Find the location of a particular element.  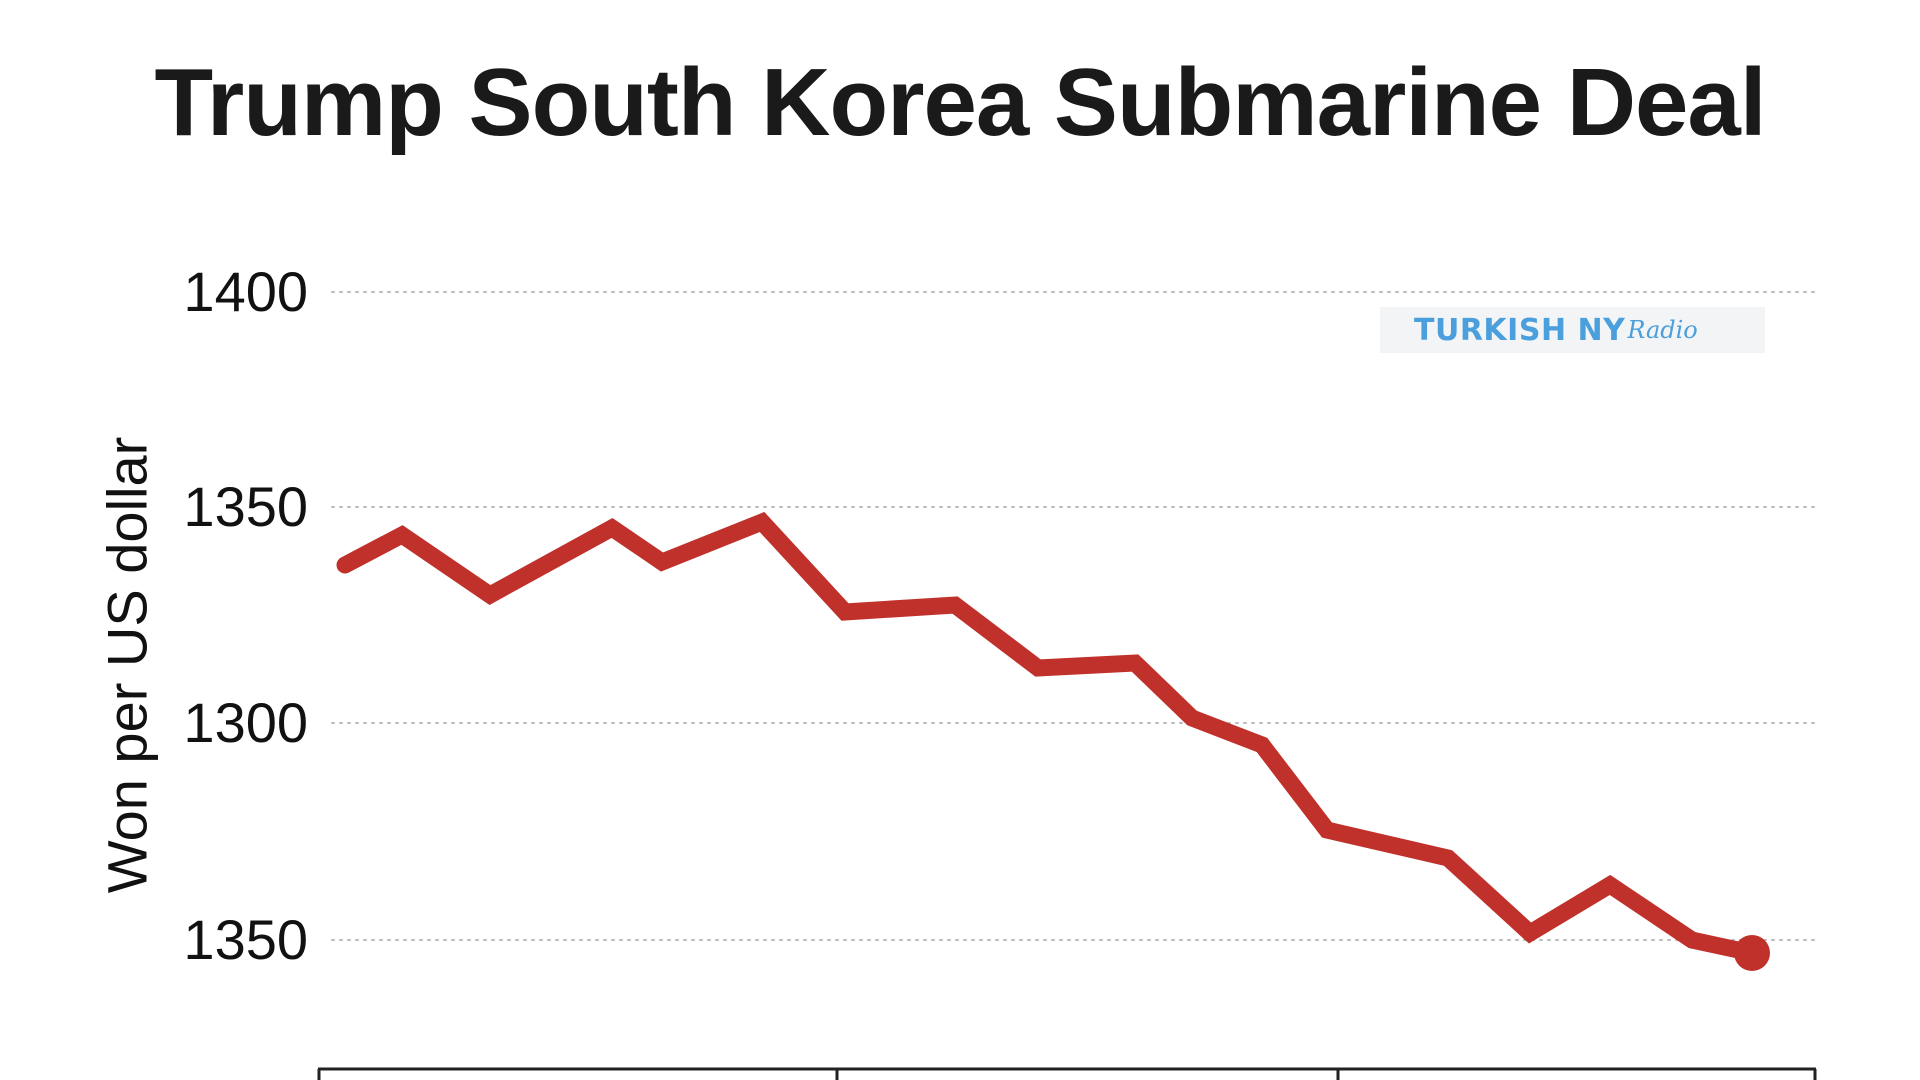

x-axis is located at coordinates (1067, 1073).